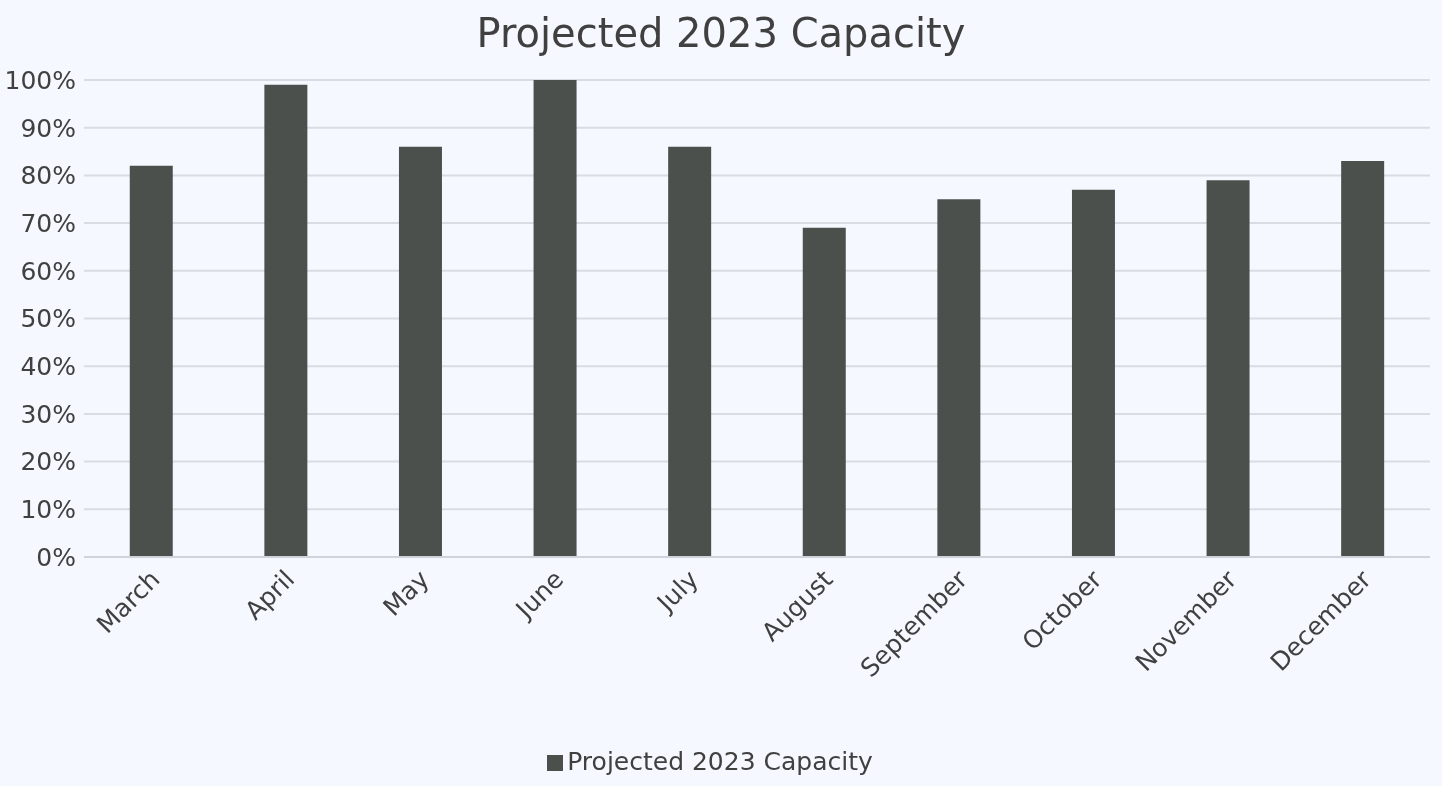 The height and width of the screenshot is (786, 1442). What do you see at coordinates (48, 319) in the screenshot?
I see `y-tick-label: 50%` at bounding box center [48, 319].